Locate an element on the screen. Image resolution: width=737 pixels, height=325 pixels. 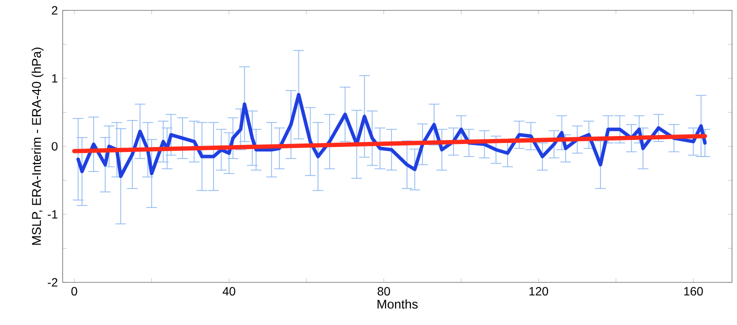
y-tick-label: 1 is located at coordinates (55, 78).